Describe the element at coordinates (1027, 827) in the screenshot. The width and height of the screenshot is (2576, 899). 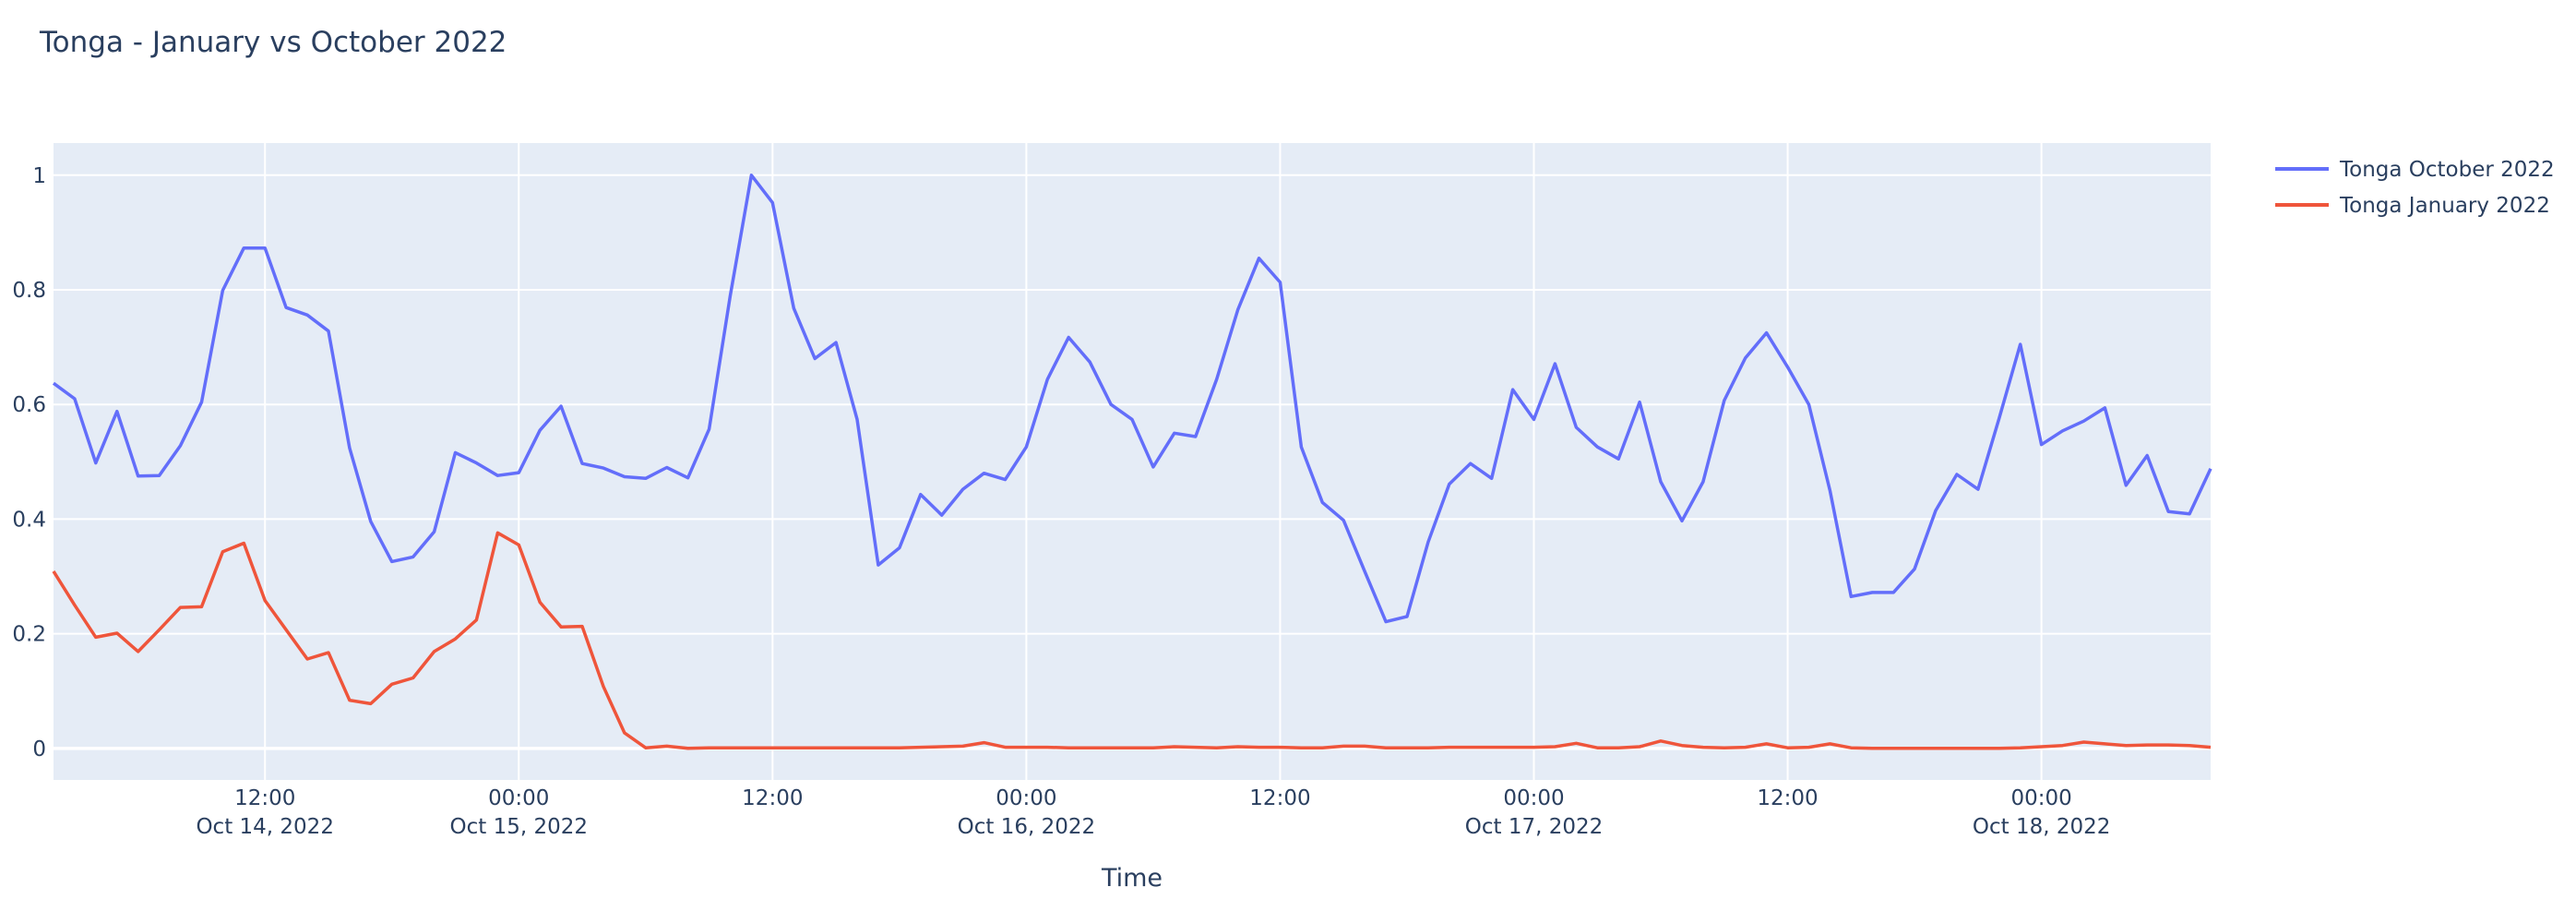
I see `x-tick-label-date: Oct 16, 2022` at that location.